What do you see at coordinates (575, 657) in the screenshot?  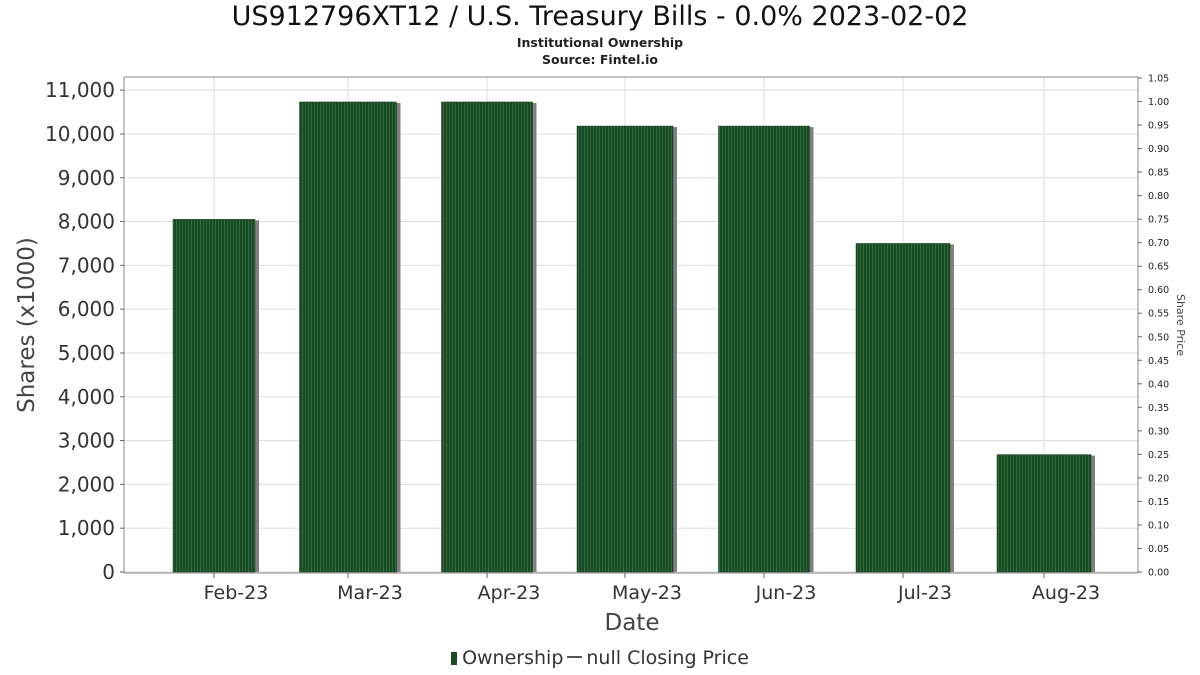 I see `legend-price-swatch` at bounding box center [575, 657].